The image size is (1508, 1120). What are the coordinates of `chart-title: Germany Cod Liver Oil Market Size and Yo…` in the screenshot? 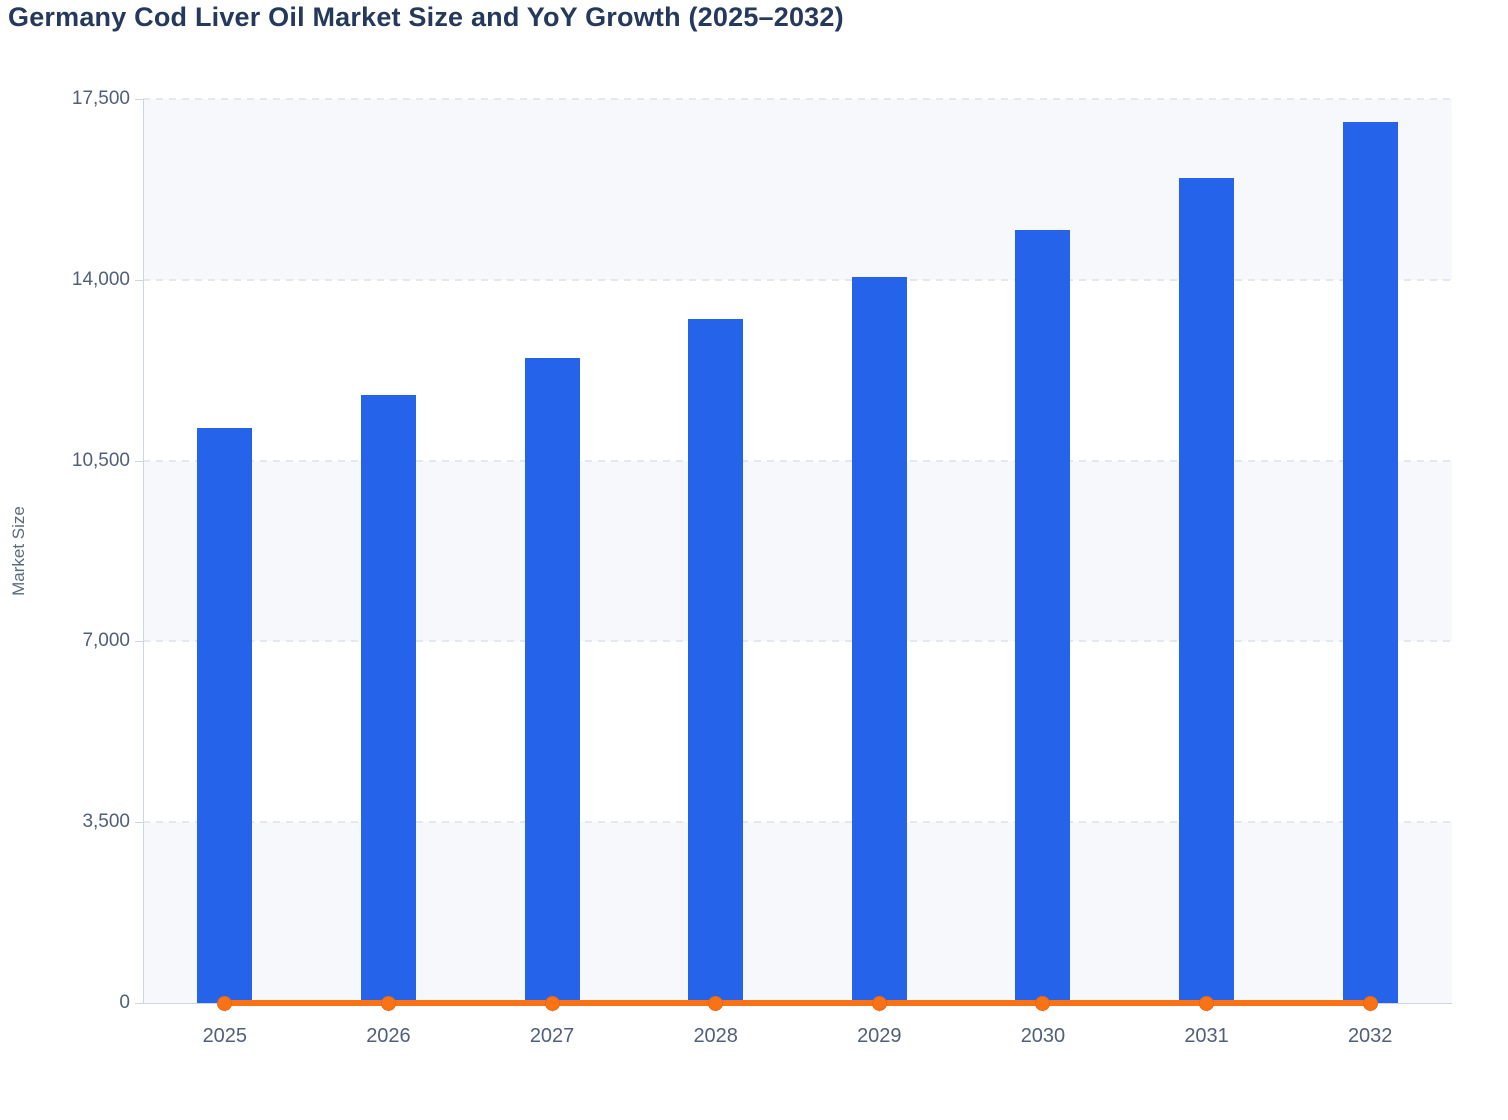 It's located at (426, 17).